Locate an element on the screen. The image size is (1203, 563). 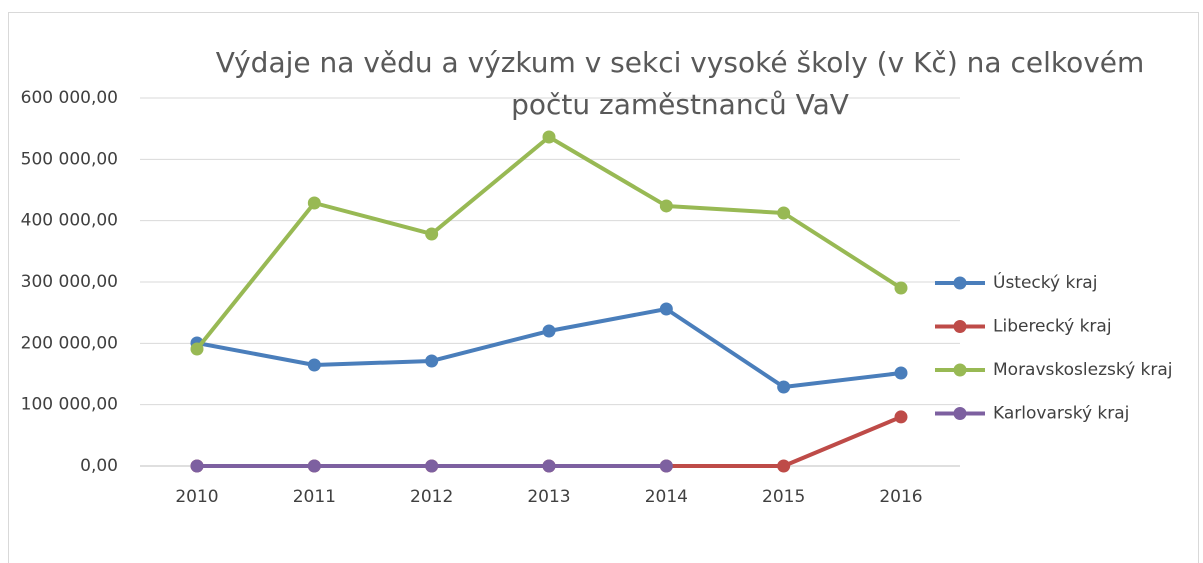
y-tick-label: 200 000,00 is located at coordinates (69, 343).